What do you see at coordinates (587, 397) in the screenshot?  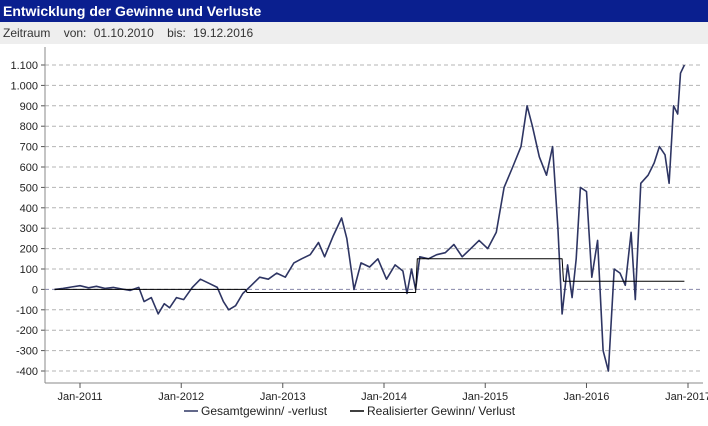 I see `x-tick-label: Jan-2016` at bounding box center [587, 397].